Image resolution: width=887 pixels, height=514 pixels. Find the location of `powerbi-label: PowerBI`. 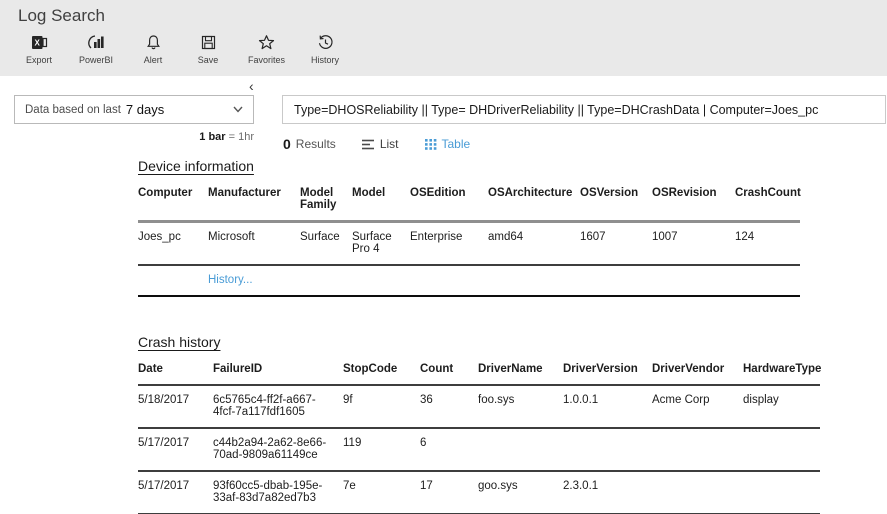

powerbi-label: PowerBI is located at coordinates (96, 60).